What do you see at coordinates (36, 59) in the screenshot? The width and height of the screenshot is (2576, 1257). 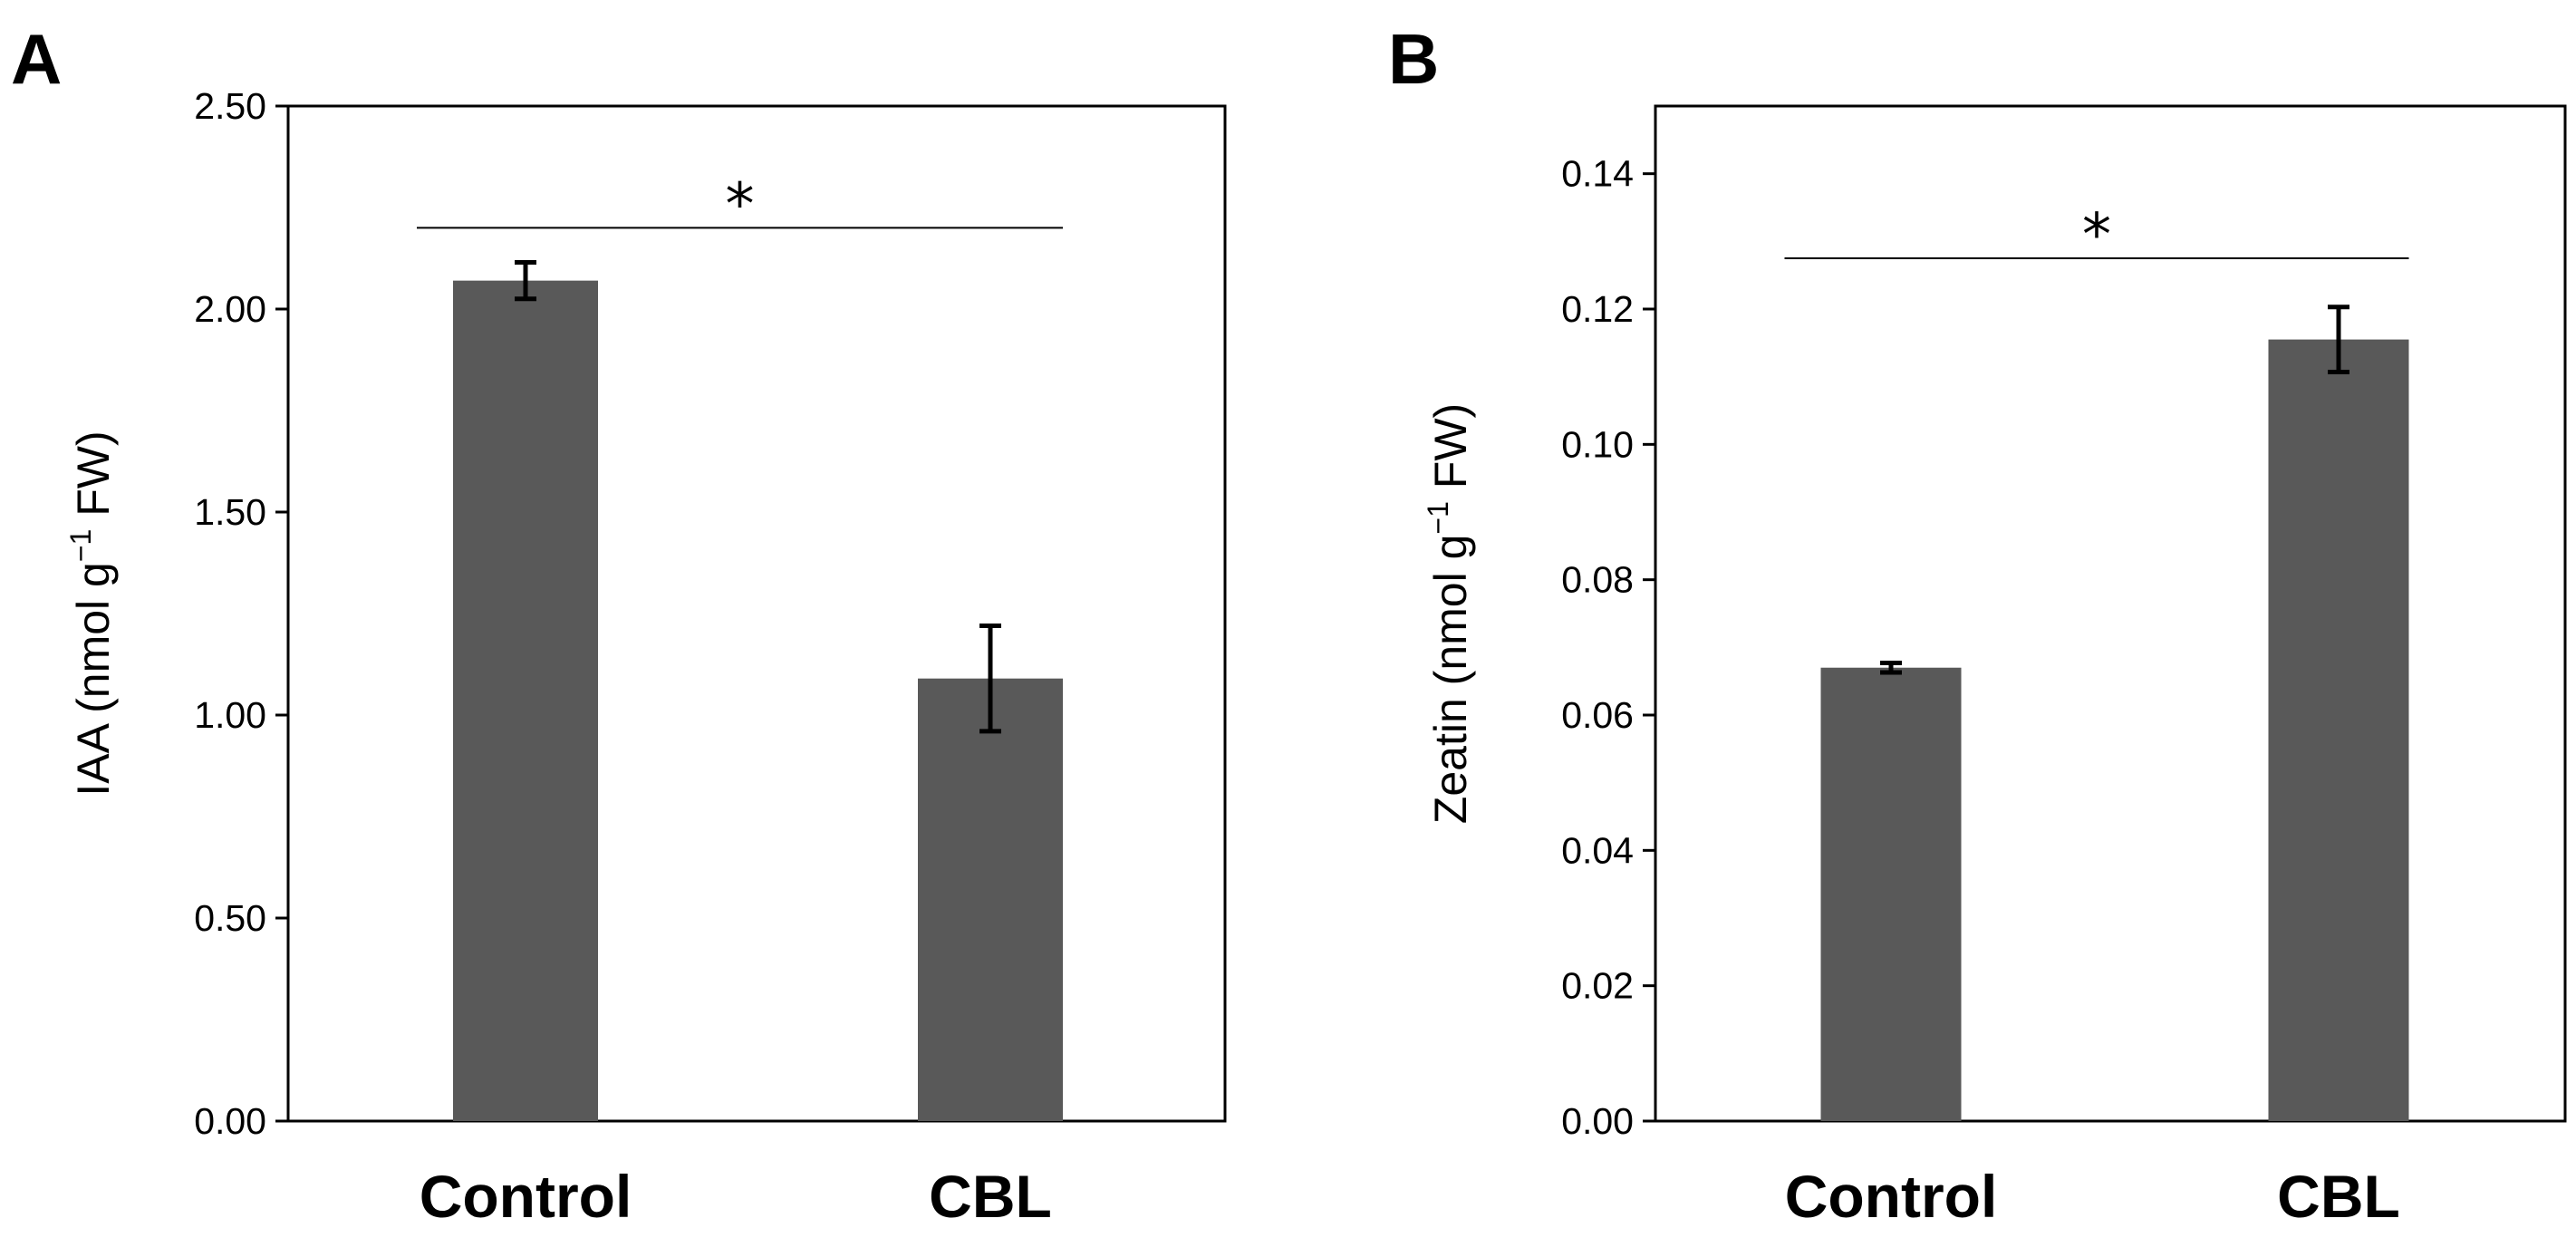 I see `panel-letter: A` at bounding box center [36, 59].